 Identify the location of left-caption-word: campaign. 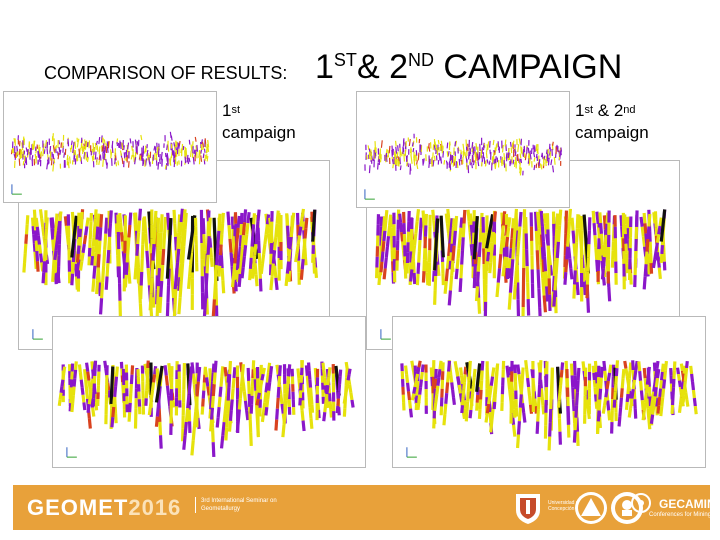
(259, 132).